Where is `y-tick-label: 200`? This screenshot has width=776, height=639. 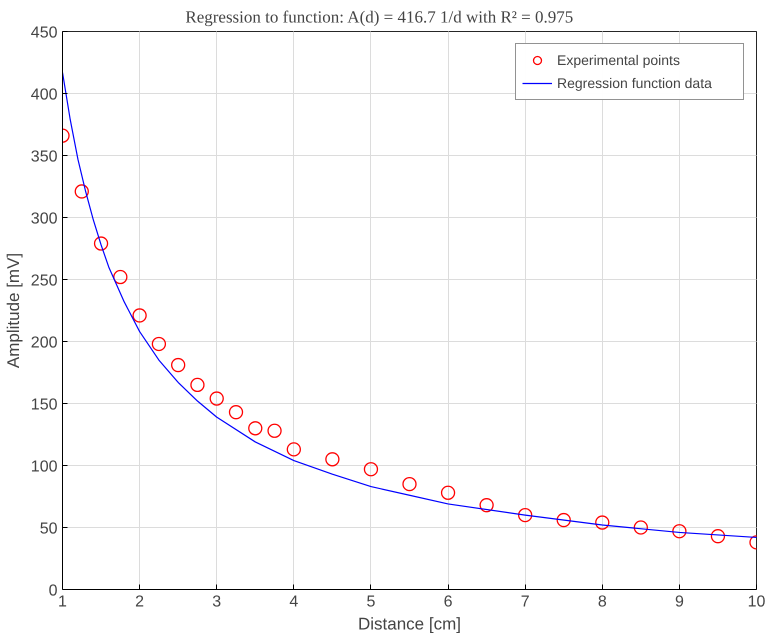 y-tick-label: 200 is located at coordinates (44, 343).